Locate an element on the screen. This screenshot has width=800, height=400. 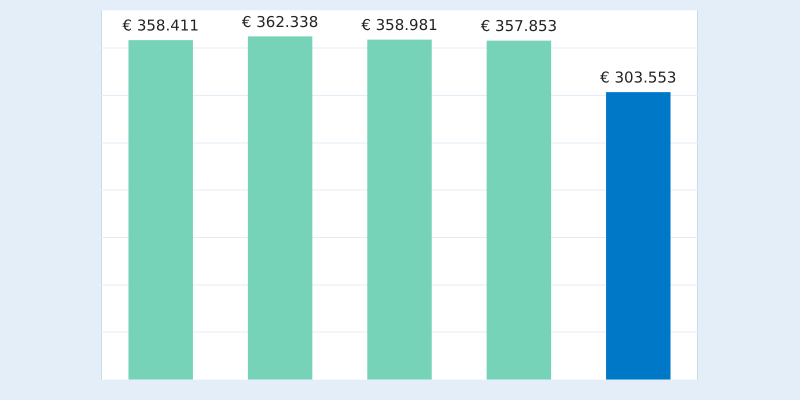
data-label: € 358.411 is located at coordinates (160, 25).